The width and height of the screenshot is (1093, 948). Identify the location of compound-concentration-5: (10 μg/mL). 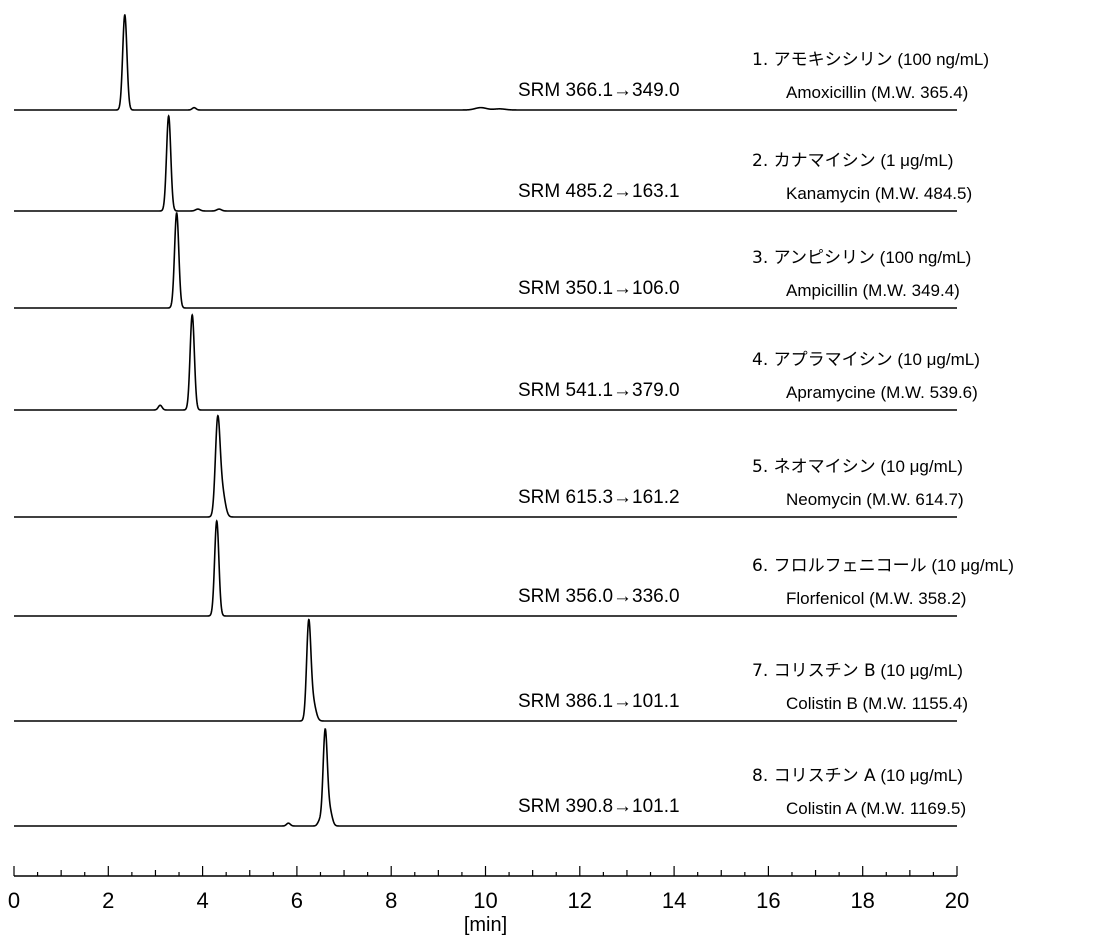
(919, 466).